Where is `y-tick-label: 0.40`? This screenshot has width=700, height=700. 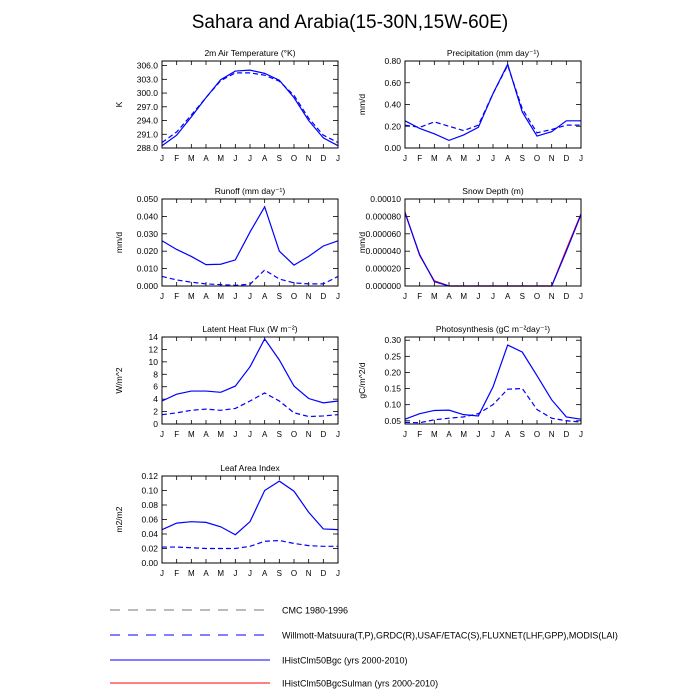
y-tick-label: 0.40 is located at coordinates (392, 105).